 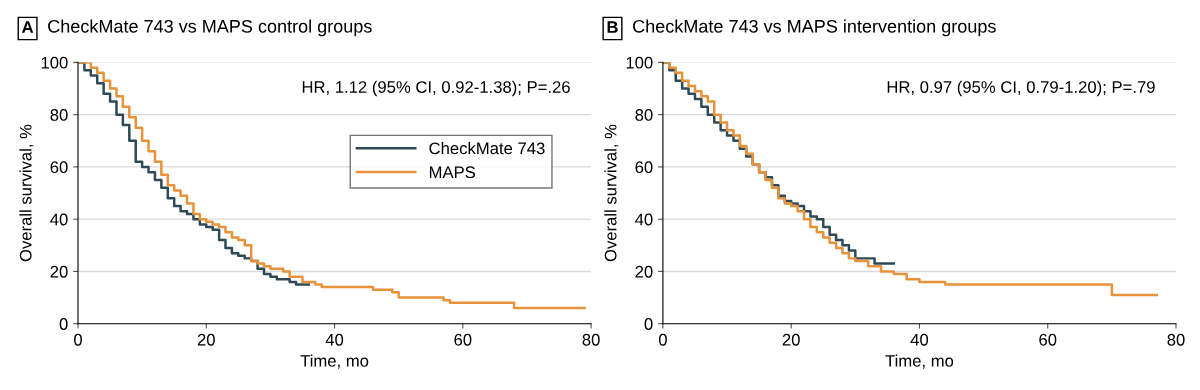 I want to click on annotation: HR, 0.97 (95% CI, 0.79-1.20); P=.79, so click(x=1021, y=88).